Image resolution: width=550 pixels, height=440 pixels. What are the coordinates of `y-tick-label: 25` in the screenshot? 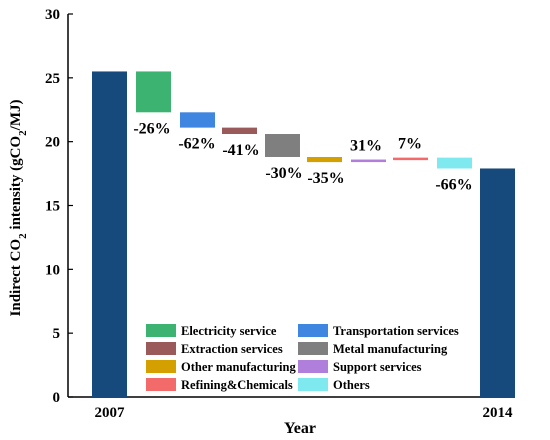 It's located at (52, 79).